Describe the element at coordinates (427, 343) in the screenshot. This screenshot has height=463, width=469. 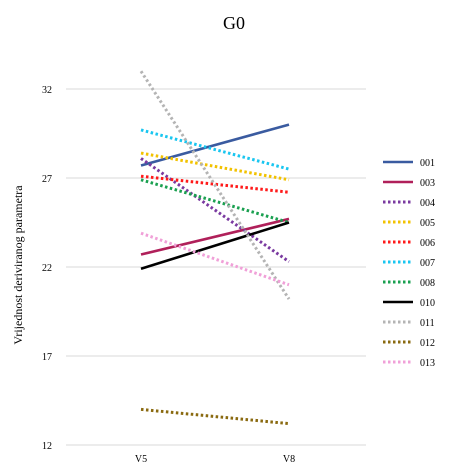
I see `legend-label-012: 012` at that location.